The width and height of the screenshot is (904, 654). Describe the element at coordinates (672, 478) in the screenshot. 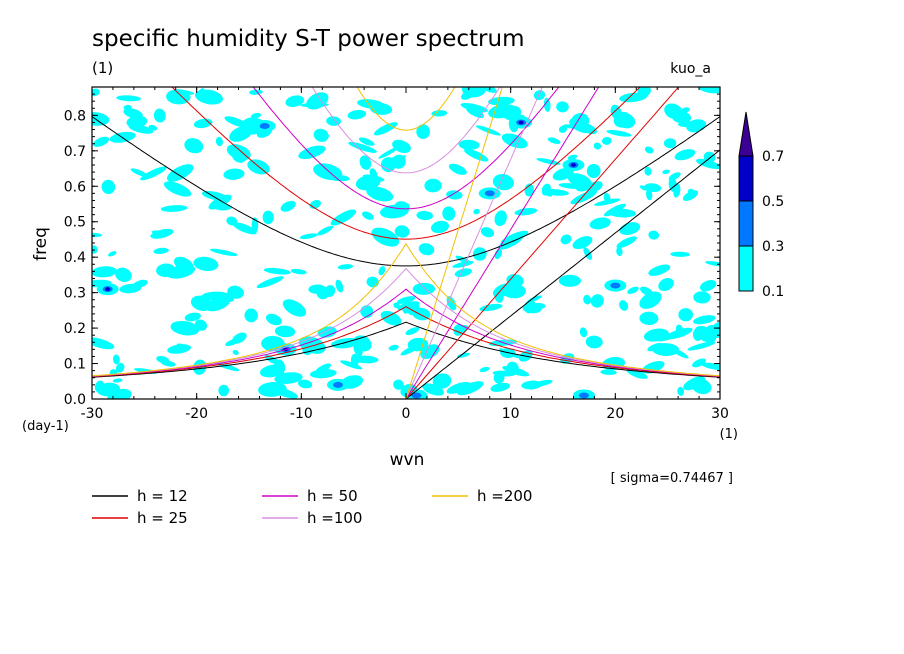

I see `sigma-note: [ sigma=0.74467 ]` at that location.